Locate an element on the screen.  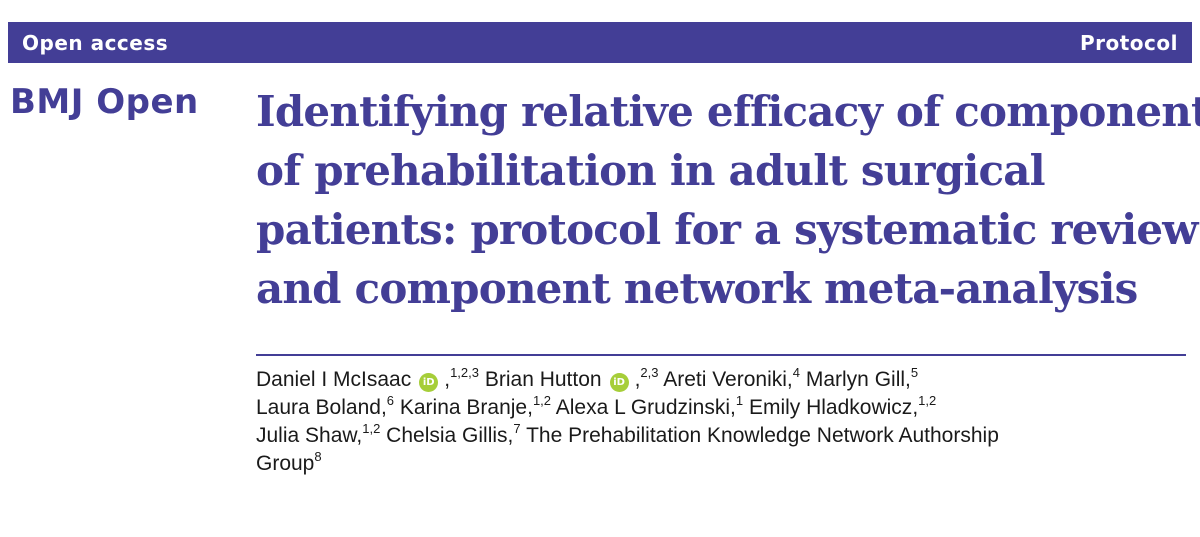
header-bar: Open access Protocol is located at coordinates (600, 42).